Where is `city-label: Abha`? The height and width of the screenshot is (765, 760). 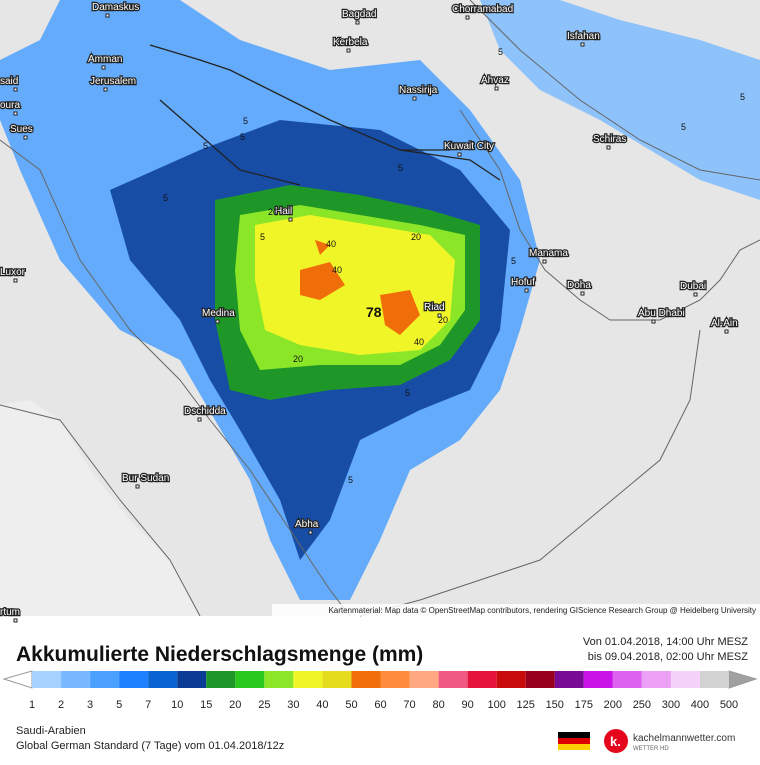 city-label: Abha is located at coordinates (307, 524).